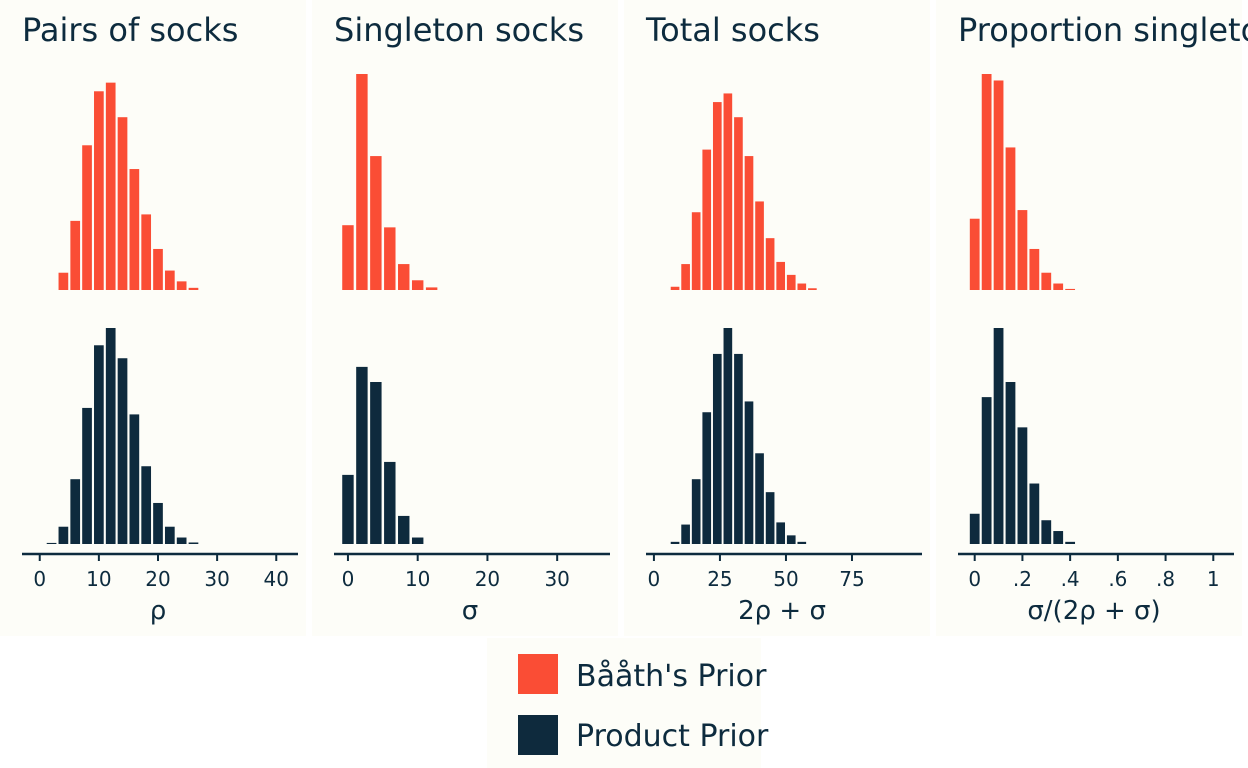 This screenshot has height=768, width=1248. What do you see at coordinates (672, 736) in the screenshot?
I see `legend-label-product: Product Prior` at bounding box center [672, 736].